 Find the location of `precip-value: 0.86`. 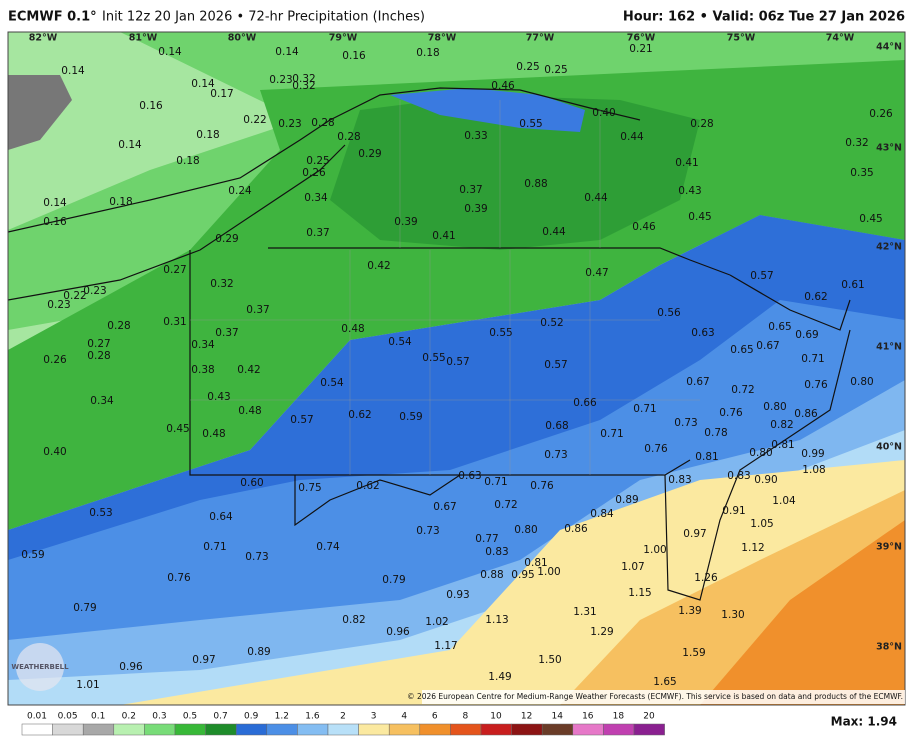

precip-value: 0.86 is located at coordinates (806, 414).